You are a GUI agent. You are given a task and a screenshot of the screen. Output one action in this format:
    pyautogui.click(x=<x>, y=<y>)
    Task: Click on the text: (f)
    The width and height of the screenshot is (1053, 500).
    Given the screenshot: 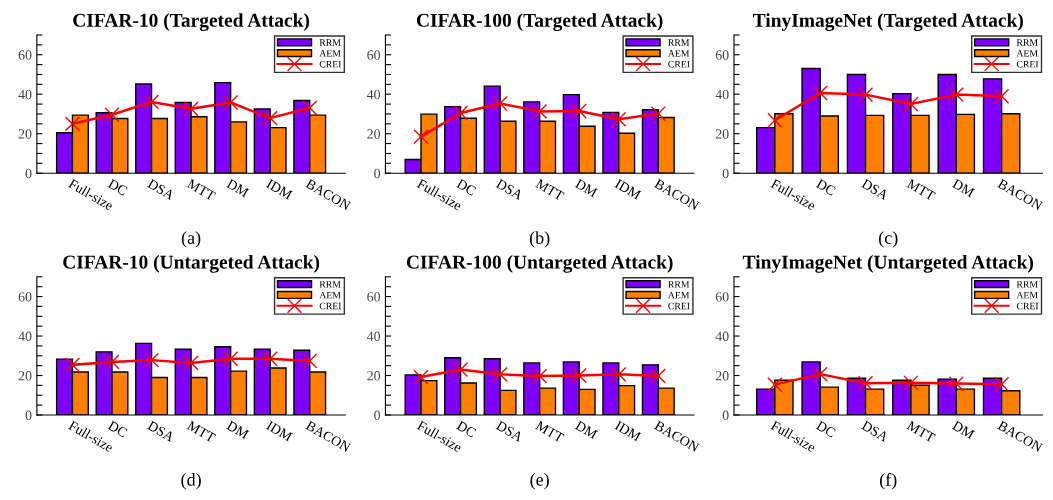 What is the action you would take?
    pyautogui.click(x=888, y=481)
    